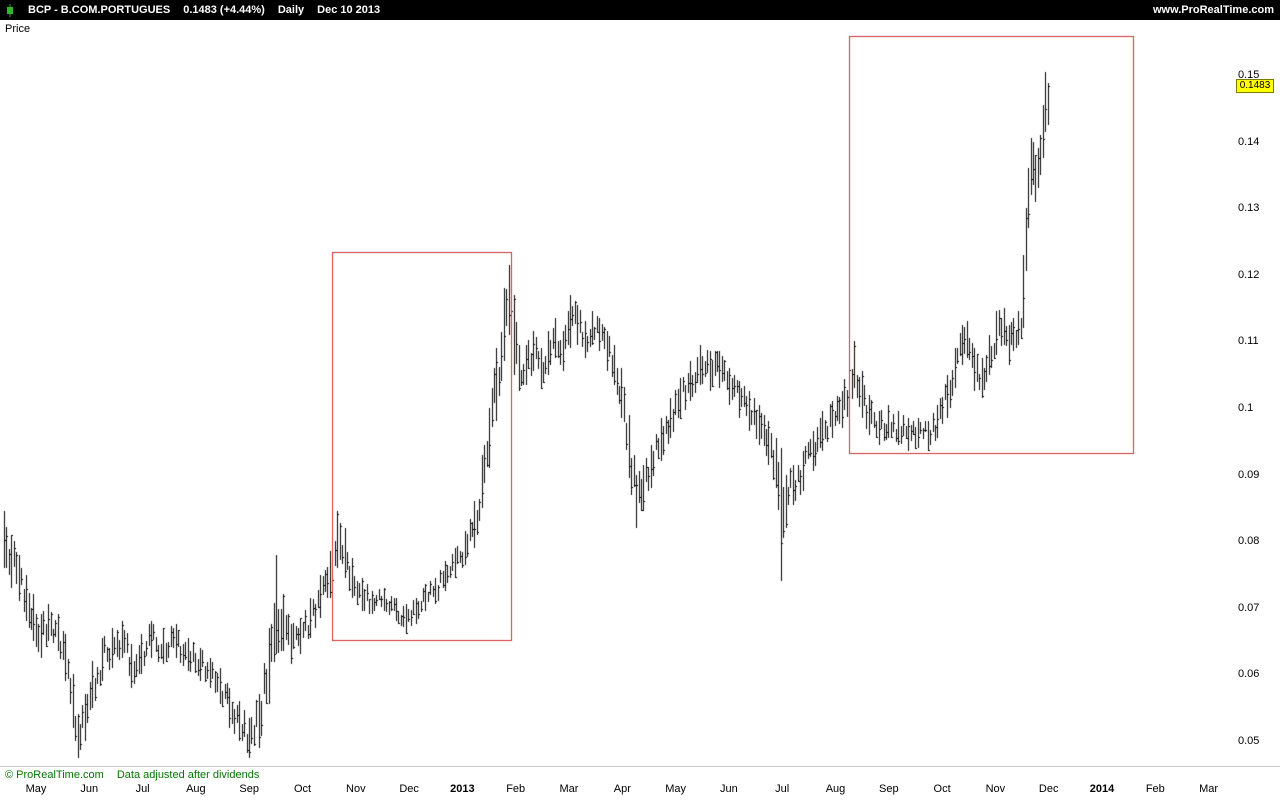 The width and height of the screenshot is (1280, 800). Describe the element at coordinates (462, 789) in the screenshot. I see `x-month-label: 2013` at that location.